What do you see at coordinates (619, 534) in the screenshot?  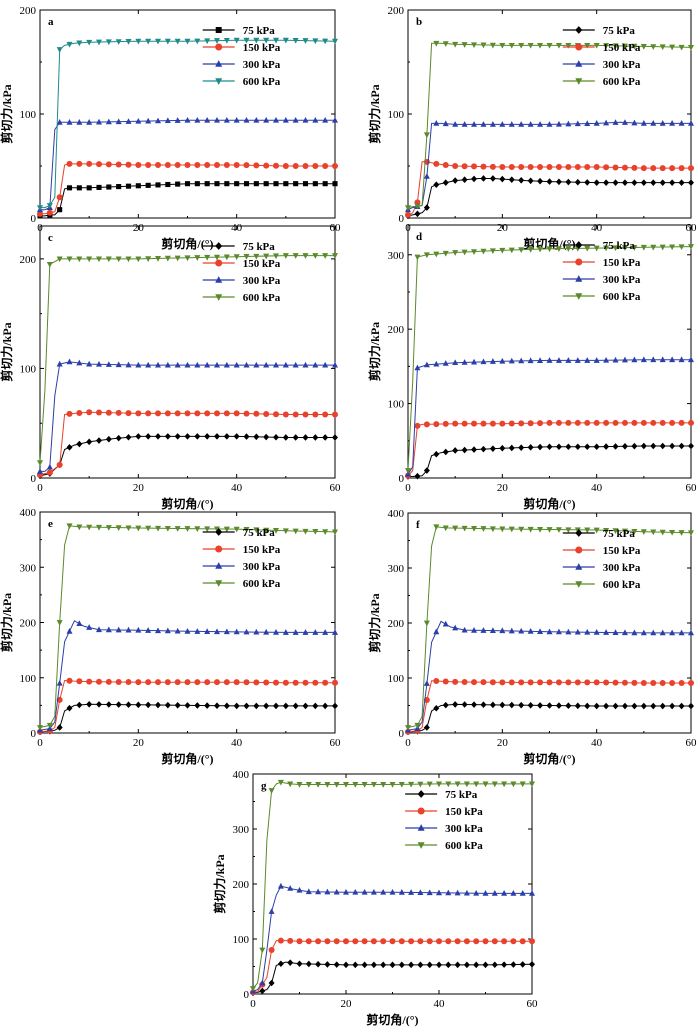 I see `legend-label: 75 kPa` at bounding box center [619, 534].